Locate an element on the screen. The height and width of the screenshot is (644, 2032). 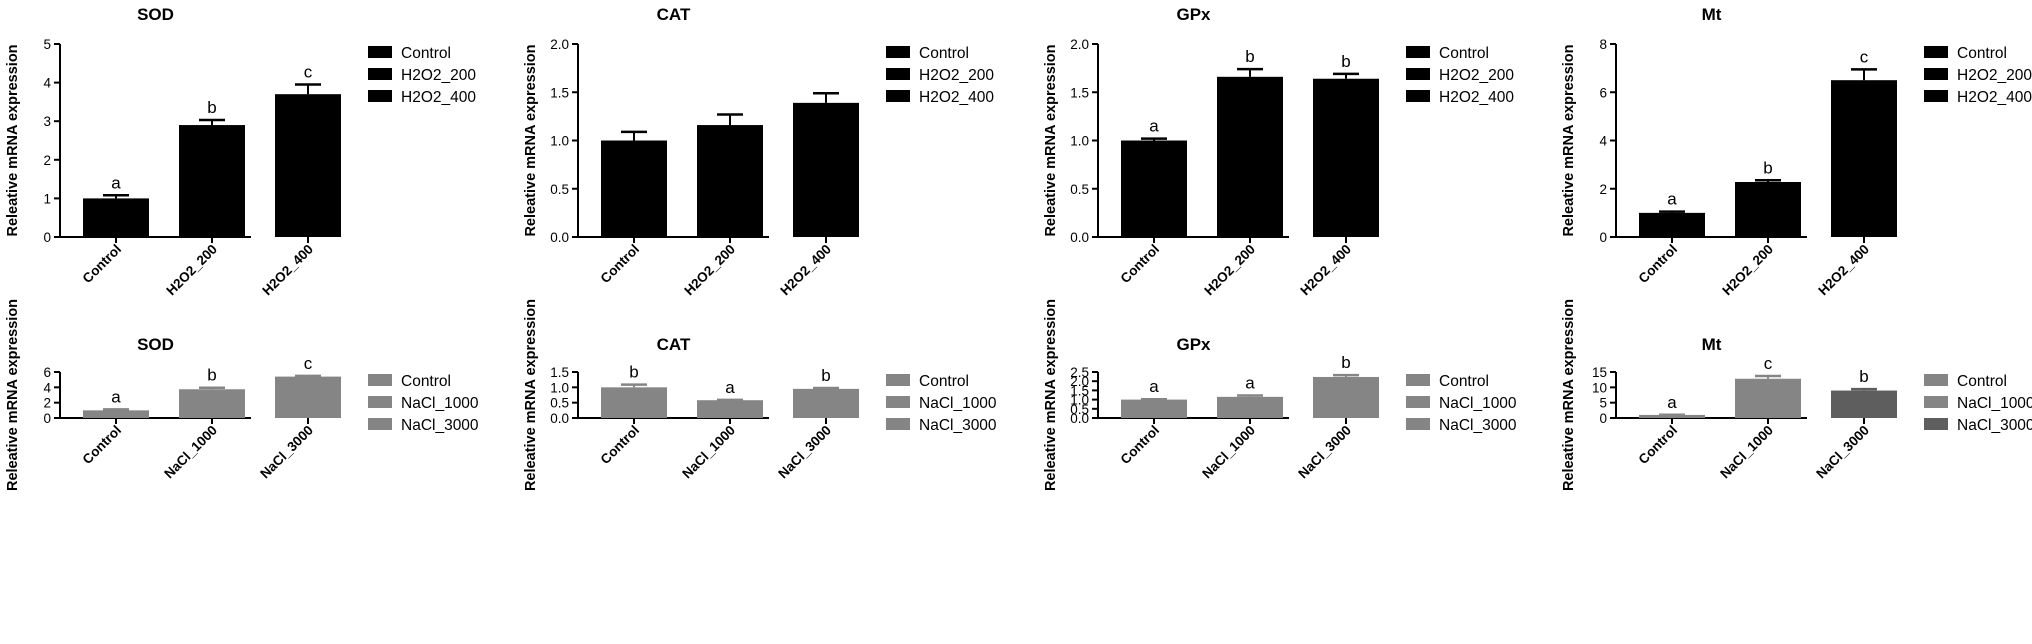
chart-title: CAT is located at coordinates (674, 344).